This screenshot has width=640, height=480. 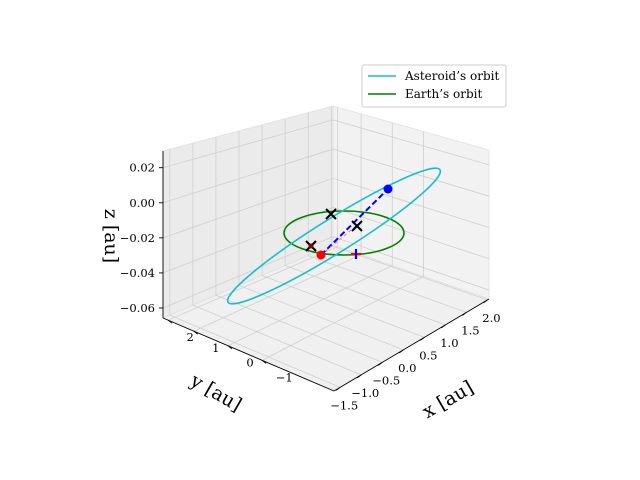 What do you see at coordinates (216, 392) in the screenshot?
I see `y-axis-label: y [au]` at bounding box center [216, 392].